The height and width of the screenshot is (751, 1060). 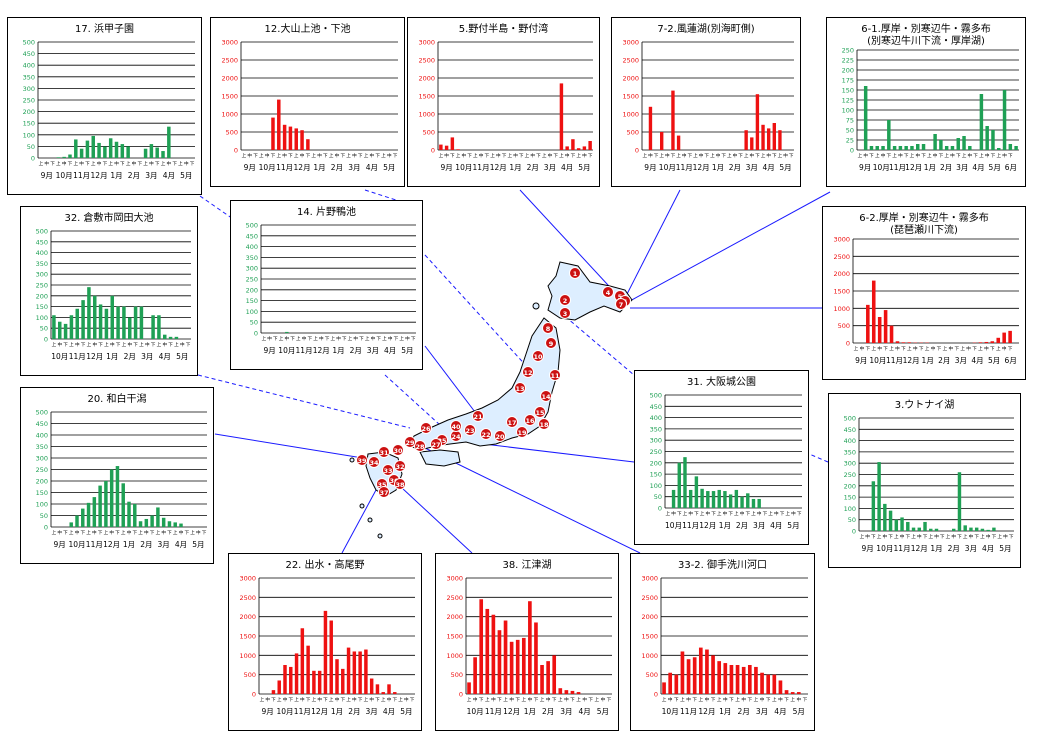 I want to click on y-tick-label: 3000, so click(x=841, y=240).